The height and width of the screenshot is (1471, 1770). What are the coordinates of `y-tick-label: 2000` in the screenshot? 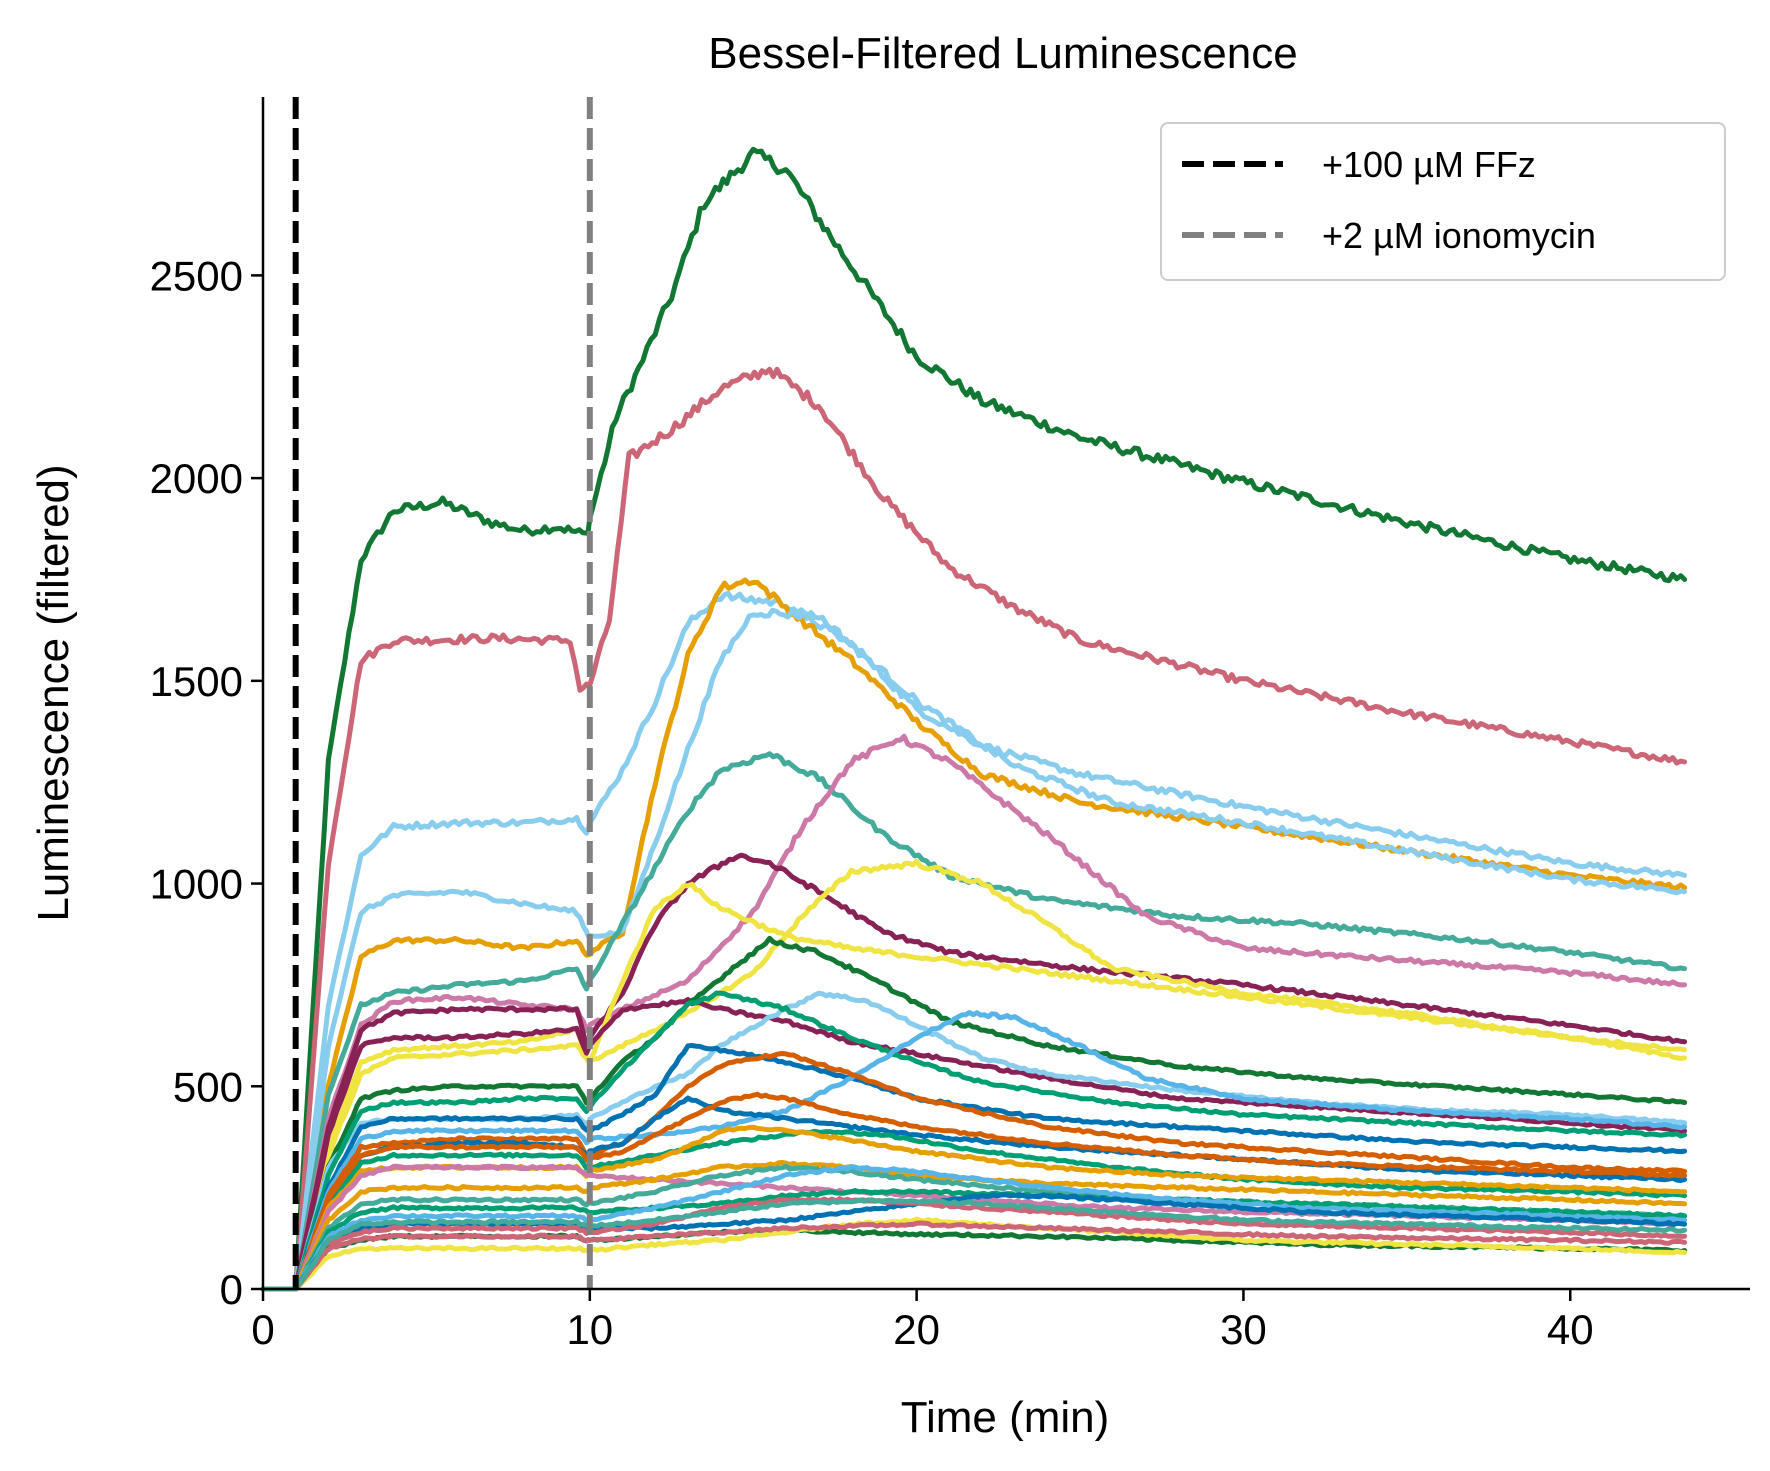 It's located at (196, 478).